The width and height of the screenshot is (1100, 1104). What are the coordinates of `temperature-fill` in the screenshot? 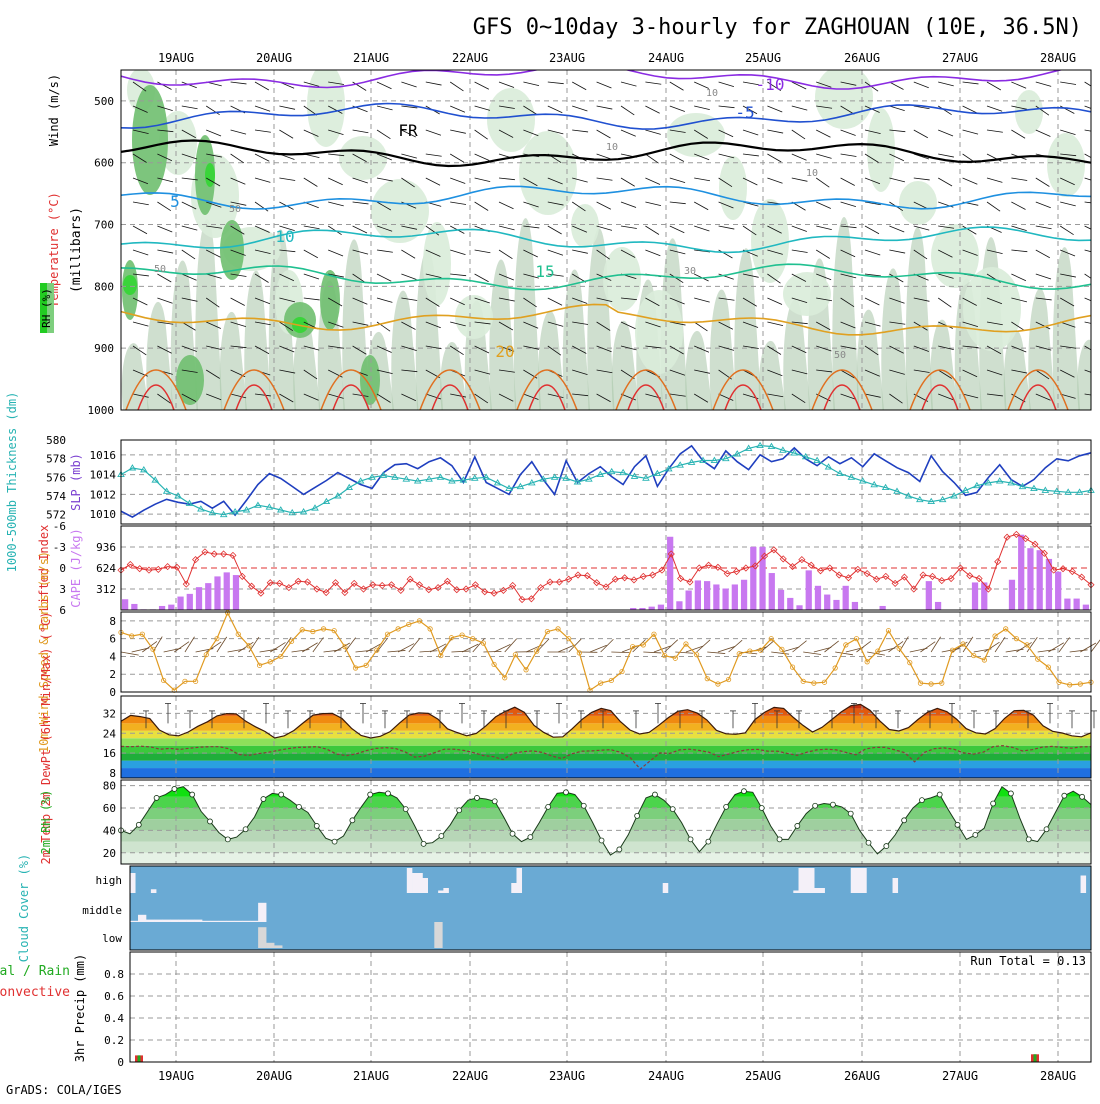 It's located at (606, 736).